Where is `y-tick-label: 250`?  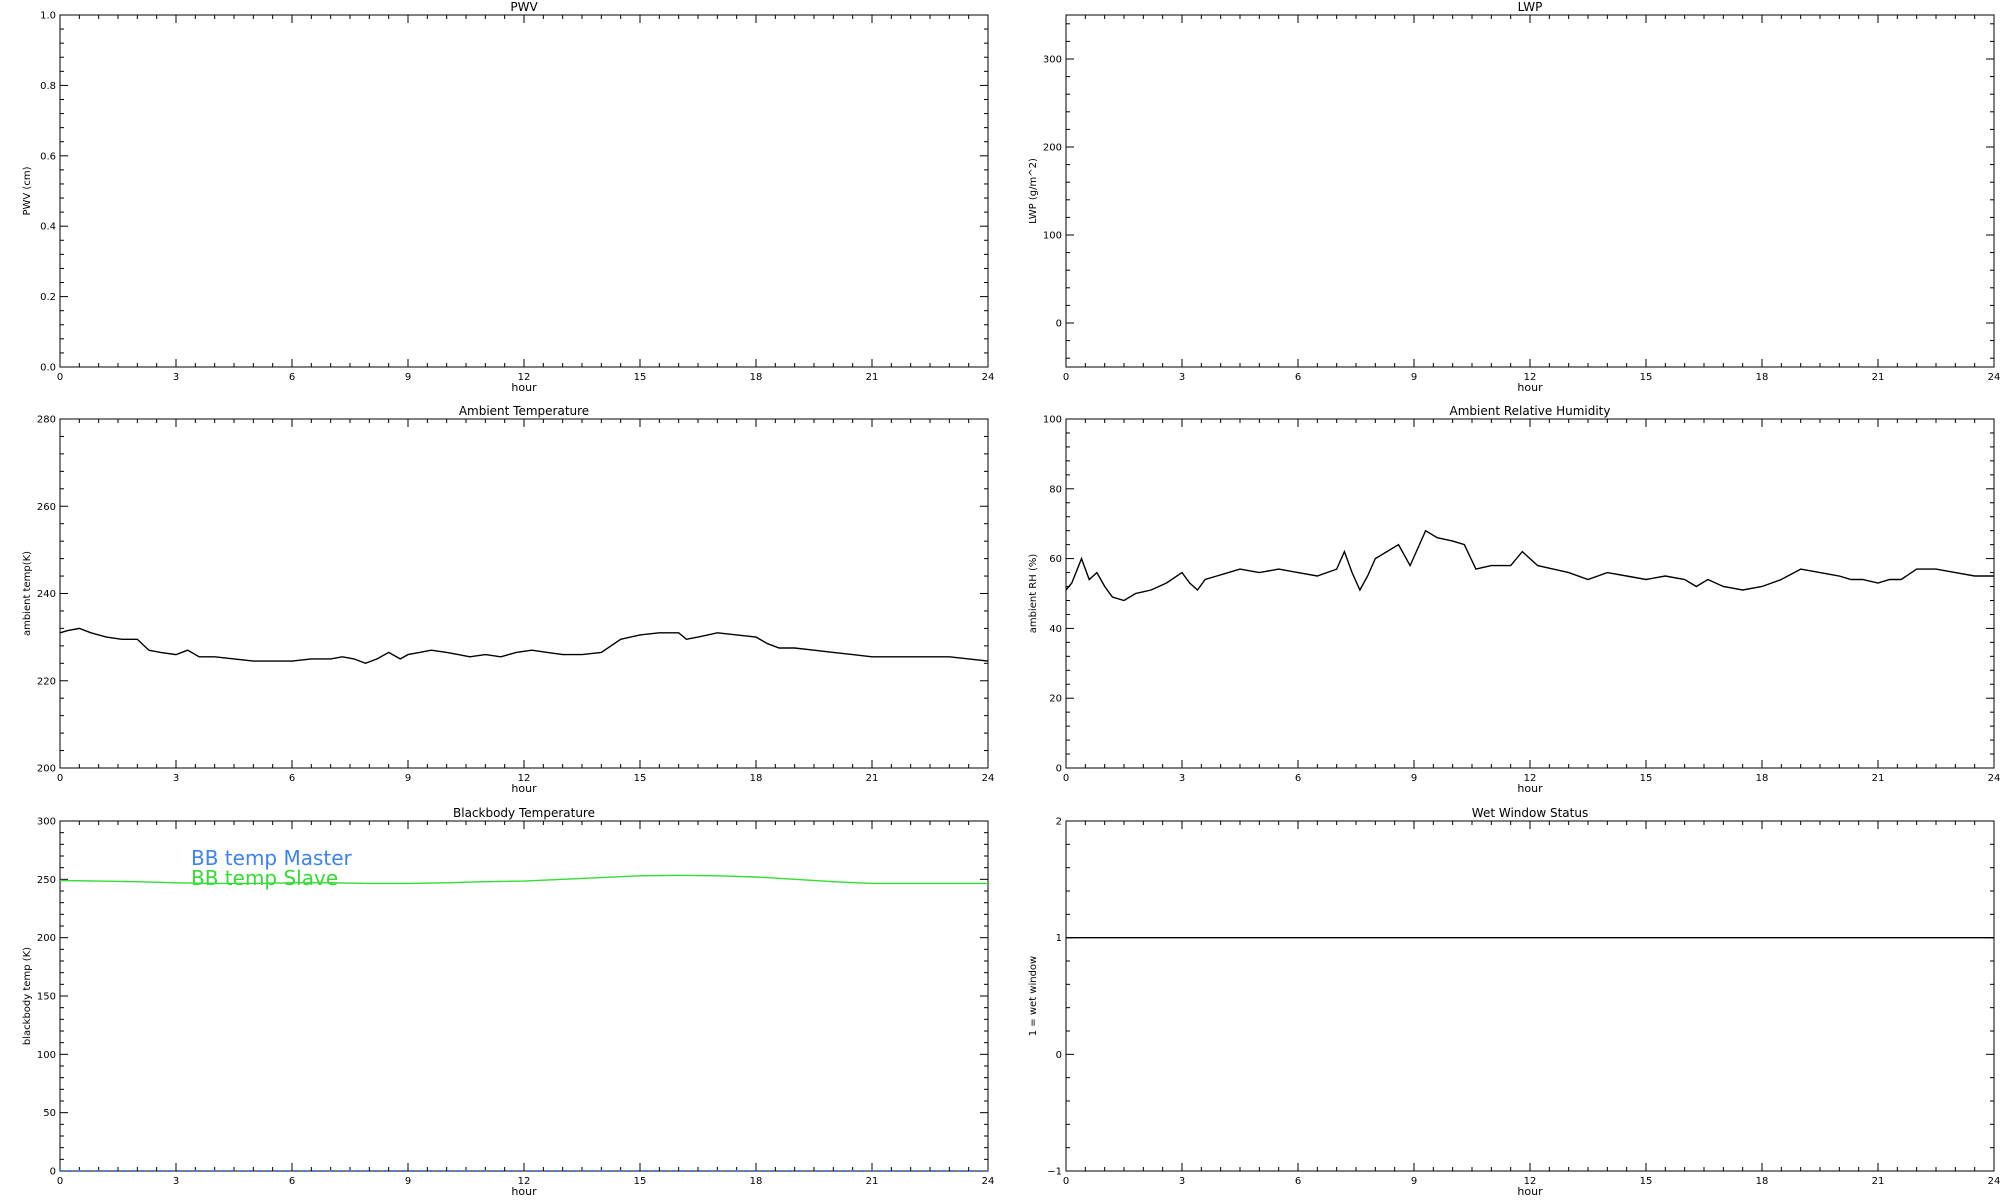 y-tick-label: 250 is located at coordinates (46, 880).